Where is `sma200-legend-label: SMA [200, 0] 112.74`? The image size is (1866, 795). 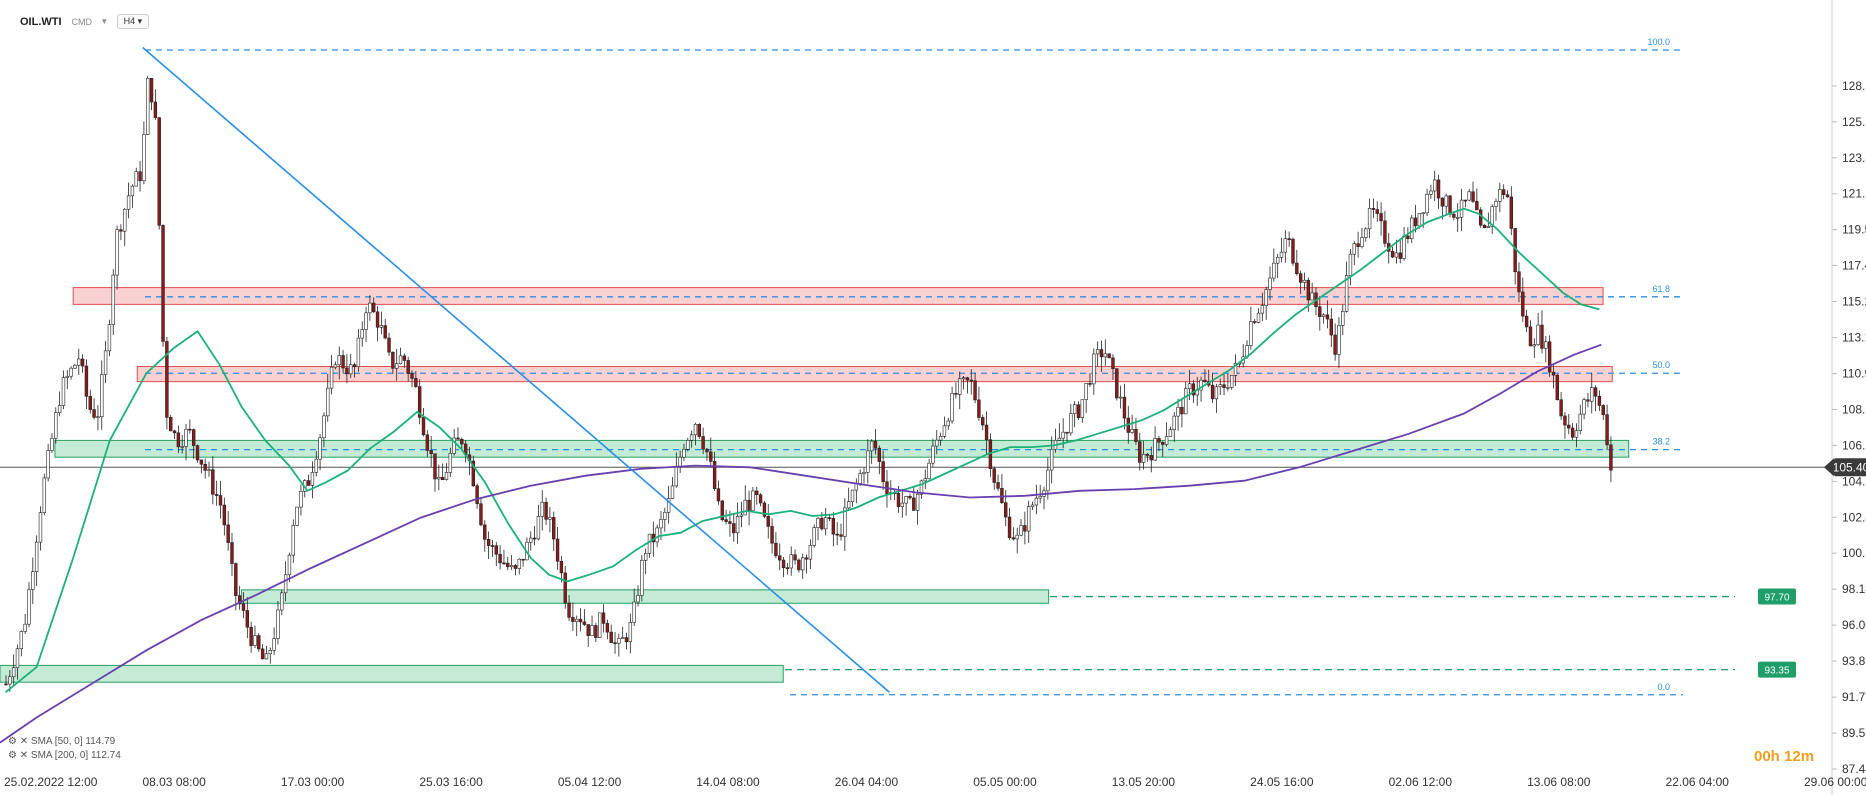 sma200-legend-label: SMA [200, 0] 112.74 is located at coordinates (75, 755).